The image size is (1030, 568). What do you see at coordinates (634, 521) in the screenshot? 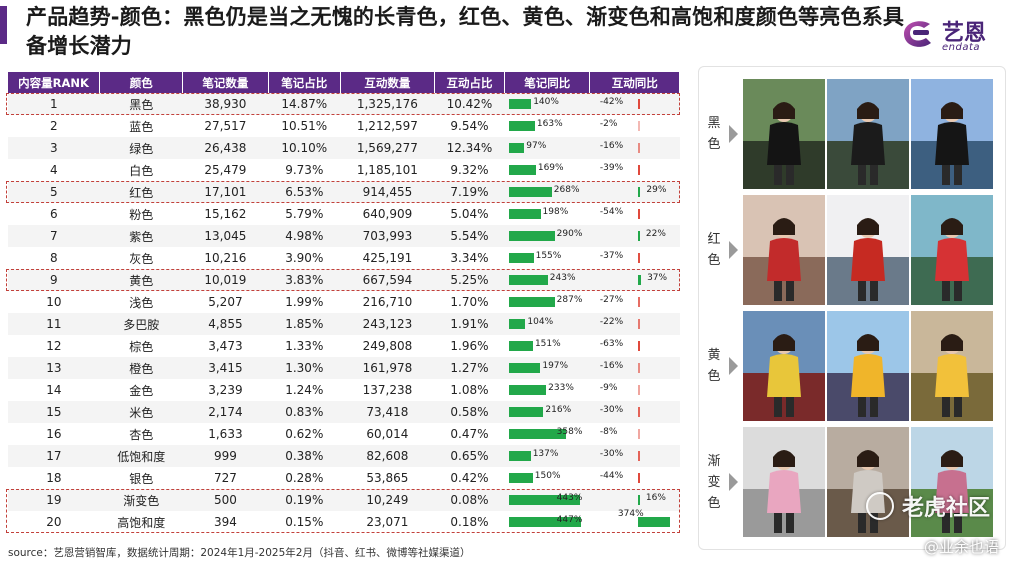
I see `cell-interaction-yoy: 374%` at bounding box center [634, 521].